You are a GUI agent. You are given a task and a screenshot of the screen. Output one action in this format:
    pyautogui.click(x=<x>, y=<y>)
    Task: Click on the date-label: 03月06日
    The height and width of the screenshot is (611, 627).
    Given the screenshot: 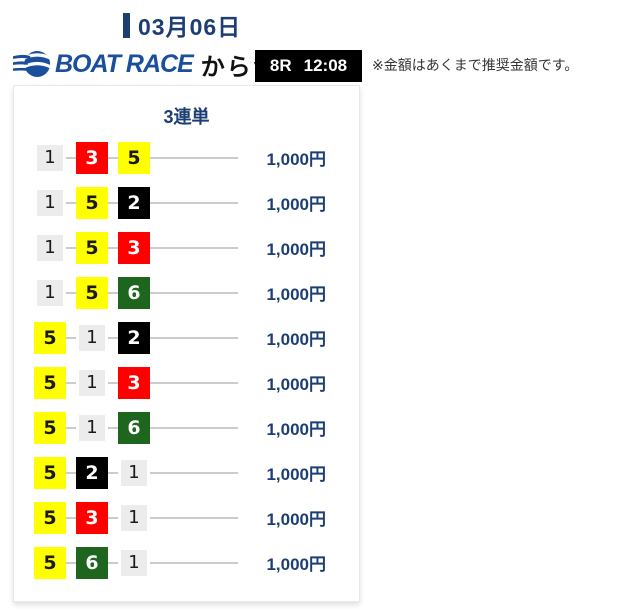 What is the action you would take?
    pyautogui.click(x=190, y=27)
    